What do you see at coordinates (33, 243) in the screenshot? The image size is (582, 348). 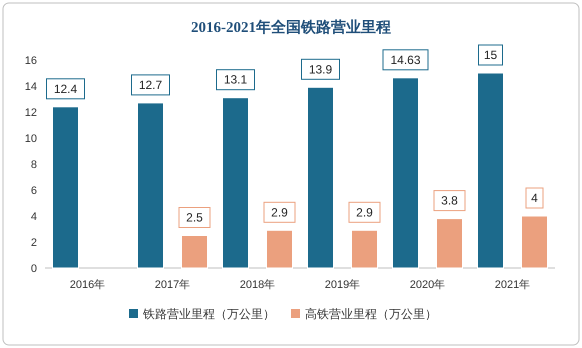 I see `y-tick-label: 2` at bounding box center [33, 243].